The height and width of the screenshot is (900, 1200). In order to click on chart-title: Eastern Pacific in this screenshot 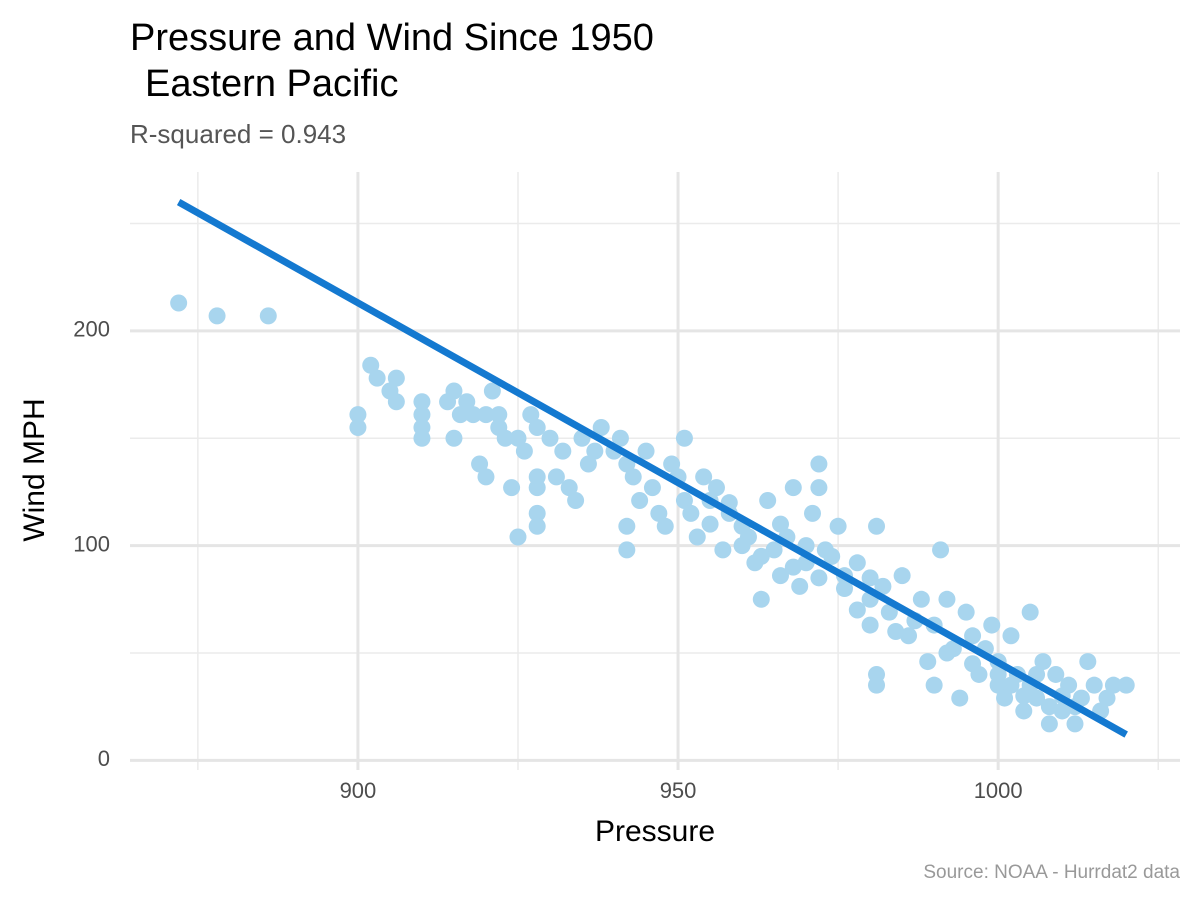, I will do `click(271, 84)`.